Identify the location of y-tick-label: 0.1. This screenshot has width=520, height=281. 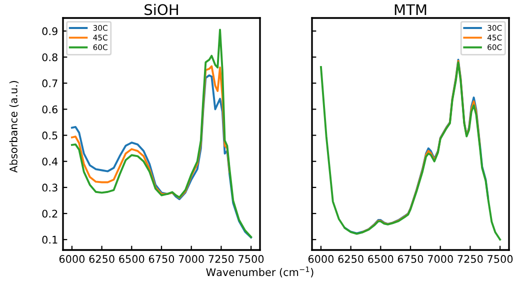
(50, 240).